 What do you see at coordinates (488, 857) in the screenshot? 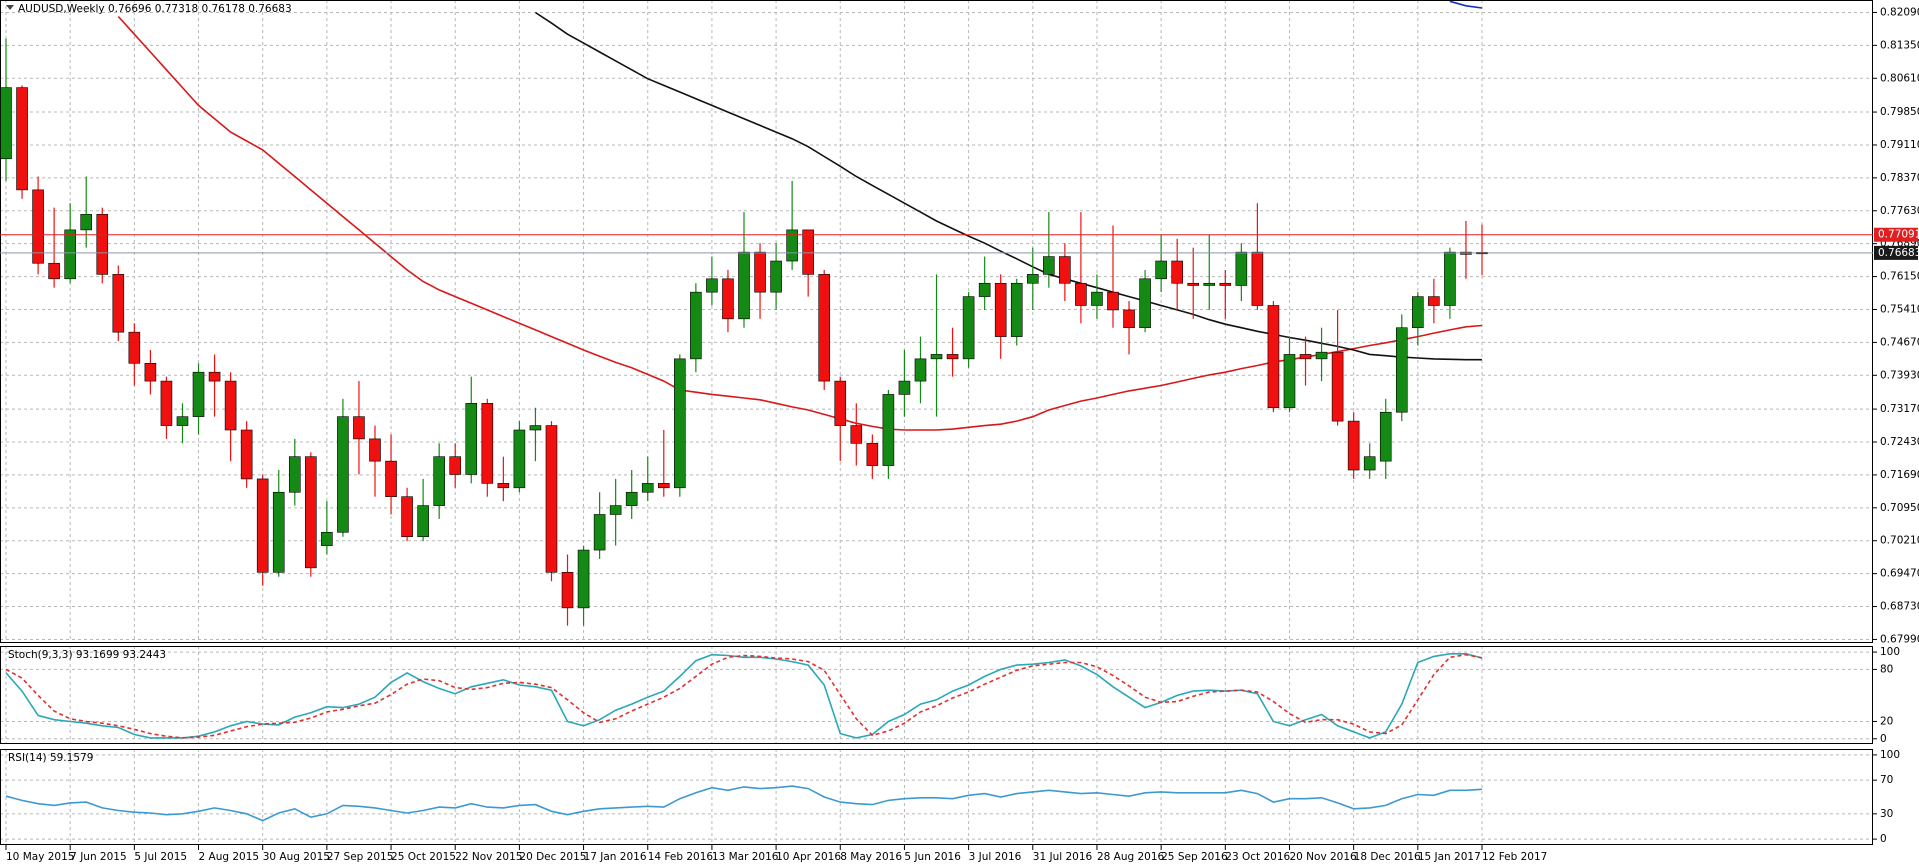
I see `x-tick-label: 22 Nov 2015` at bounding box center [488, 857].